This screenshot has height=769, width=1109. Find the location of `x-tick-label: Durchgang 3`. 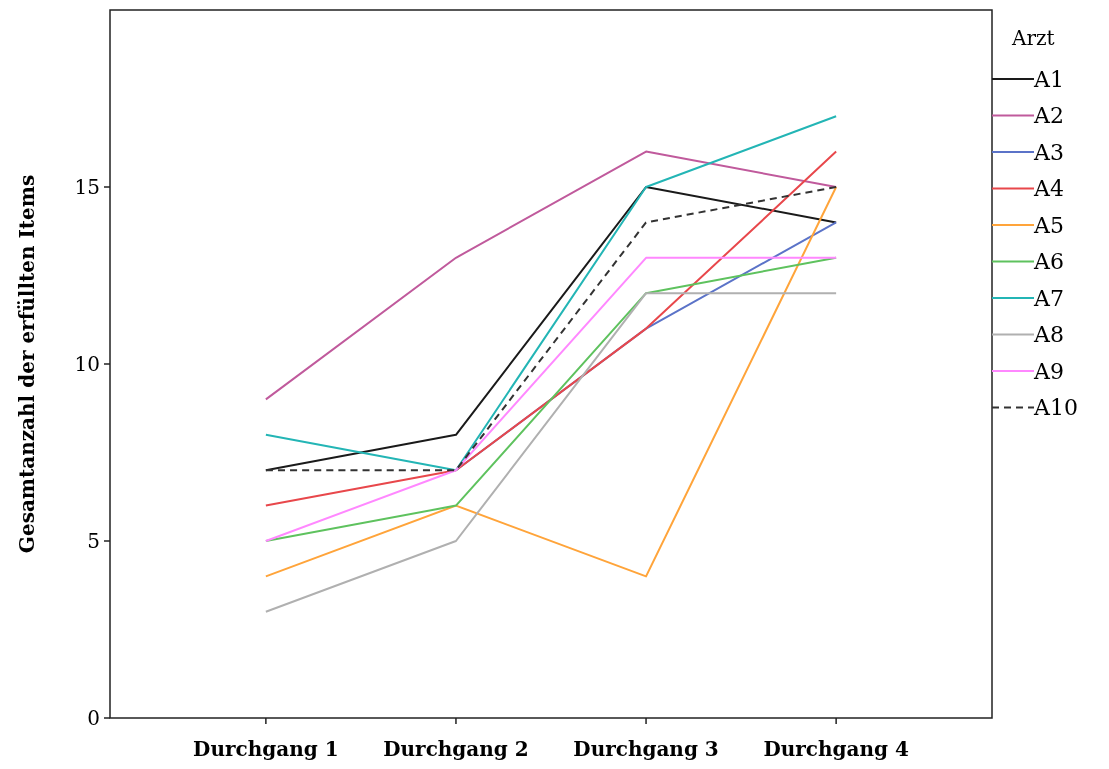

x-tick-label: Durchgang 3 is located at coordinates (646, 749).